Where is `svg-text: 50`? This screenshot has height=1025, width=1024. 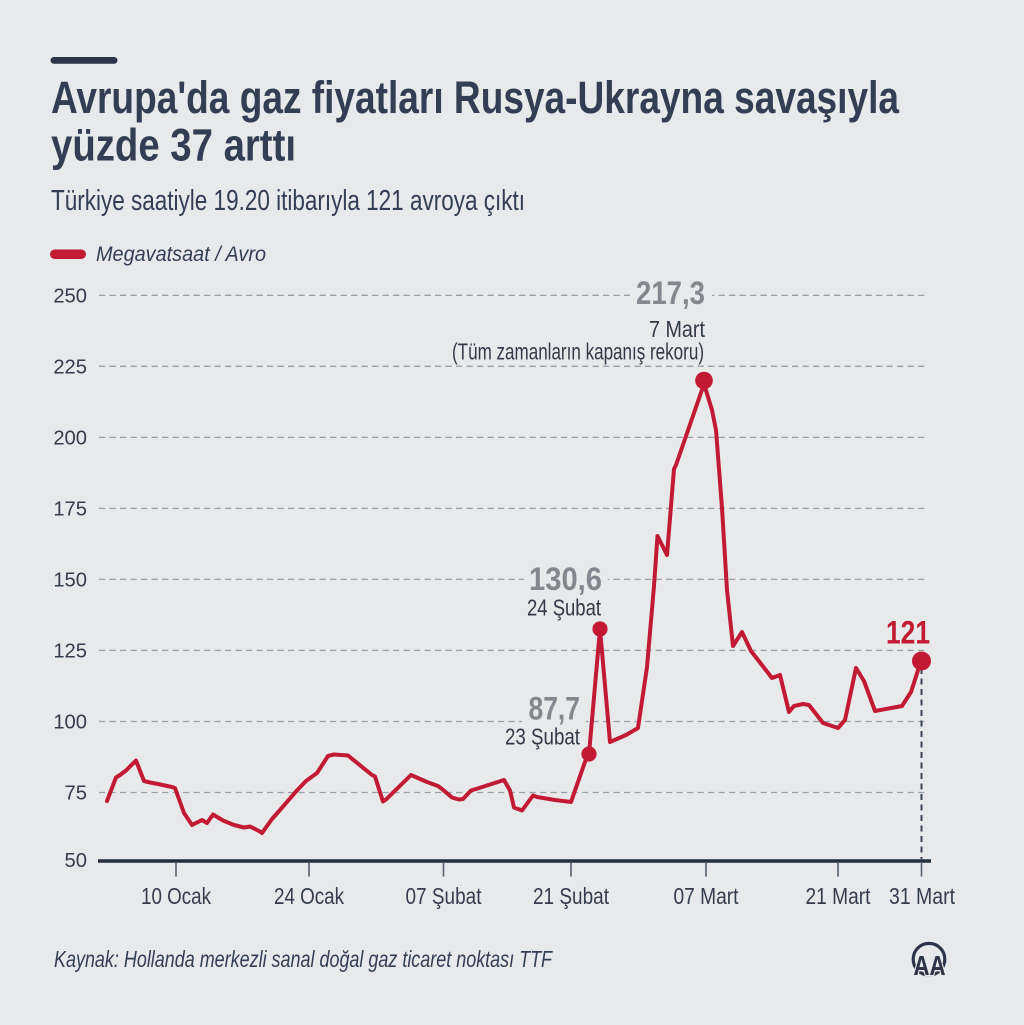 svg-text: 50 is located at coordinates (76, 861).